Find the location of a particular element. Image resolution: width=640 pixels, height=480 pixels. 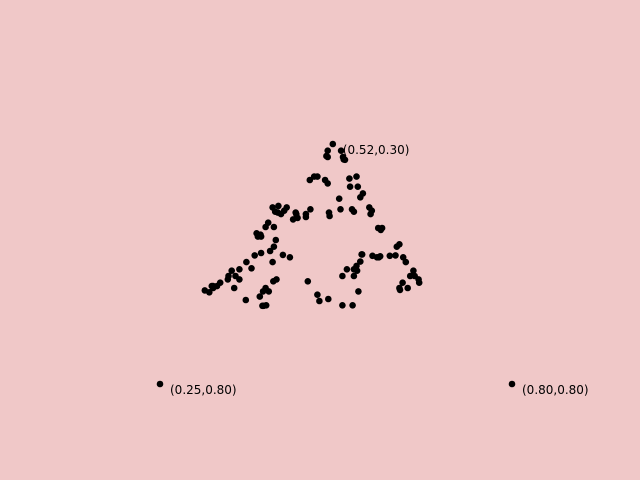

vertex-point is located at coordinates (512, 384).